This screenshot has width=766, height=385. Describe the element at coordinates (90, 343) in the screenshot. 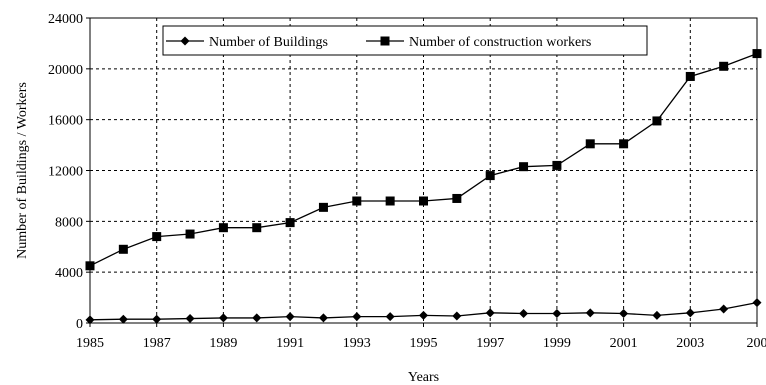

I see `x-tick-label: 1985` at that location.